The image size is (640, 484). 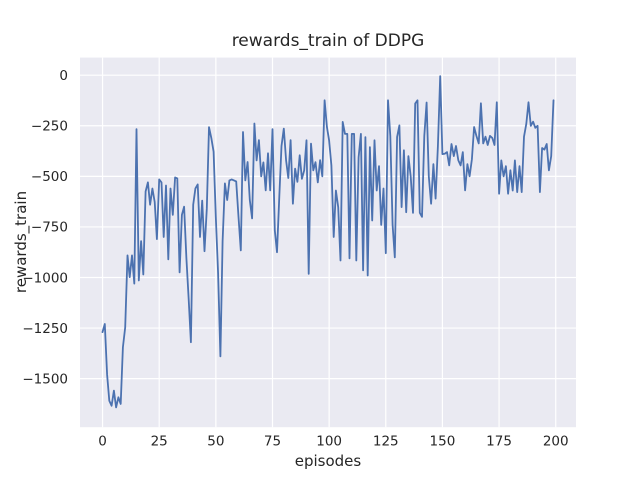 I want to click on x-axis-label: episodes, so click(x=328, y=461).